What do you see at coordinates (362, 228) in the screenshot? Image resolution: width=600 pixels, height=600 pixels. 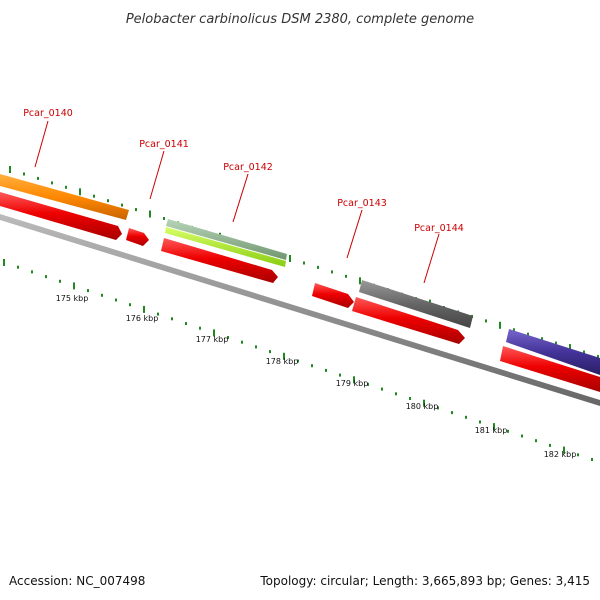 I see `gene-label-group-0143: Pcar_0143` at bounding box center [362, 228].